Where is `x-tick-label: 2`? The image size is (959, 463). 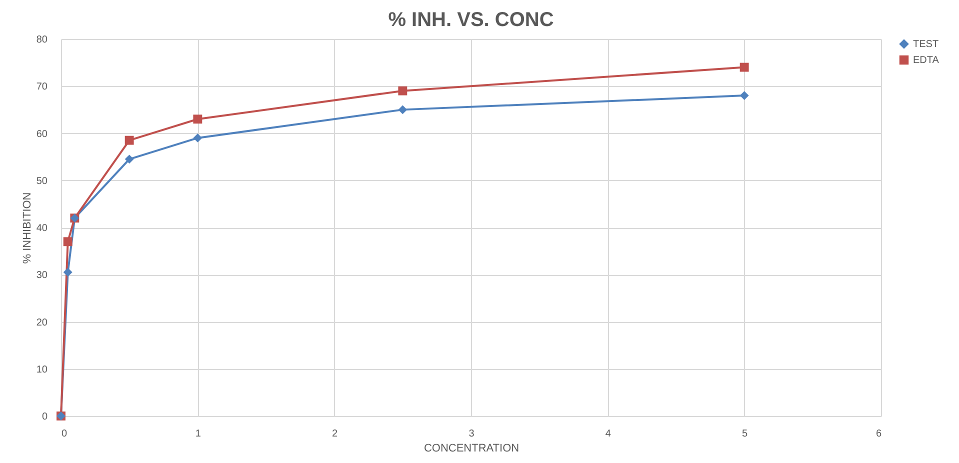 x-tick-label: 2 is located at coordinates (335, 434).